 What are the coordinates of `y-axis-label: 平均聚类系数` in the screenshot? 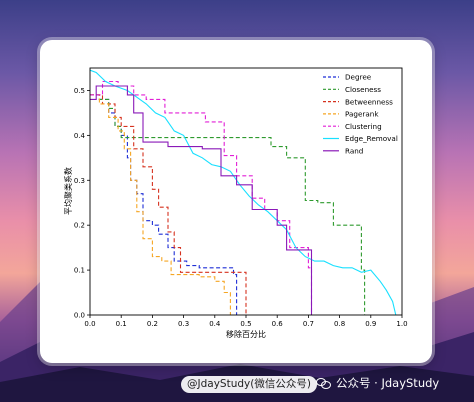 It's located at (68, 191).